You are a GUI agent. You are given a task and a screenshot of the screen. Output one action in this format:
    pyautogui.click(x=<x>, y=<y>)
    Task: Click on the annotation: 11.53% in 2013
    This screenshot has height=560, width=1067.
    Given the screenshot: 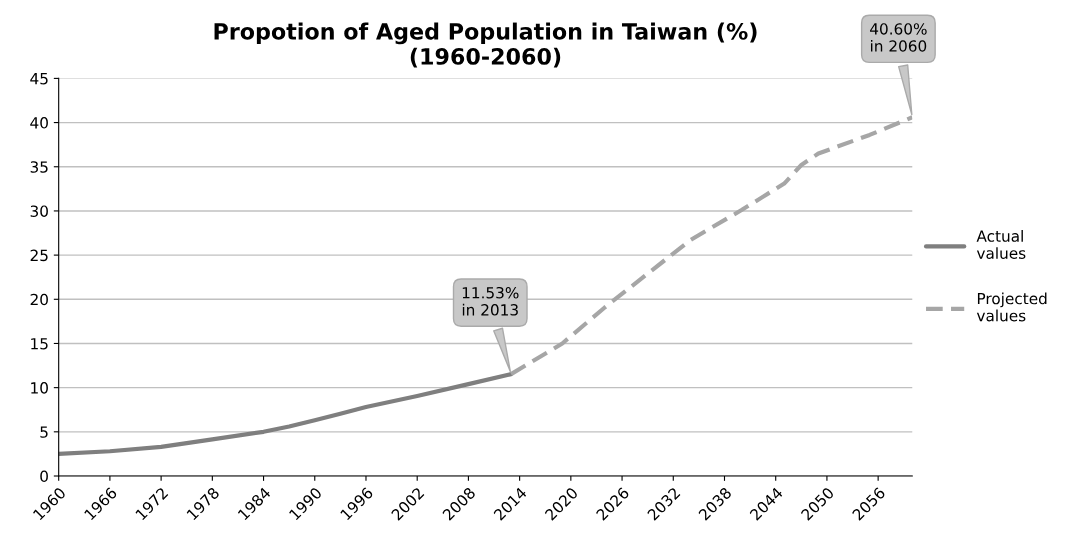 What is the action you would take?
    pyautogui.click(x=490, y=301)
    